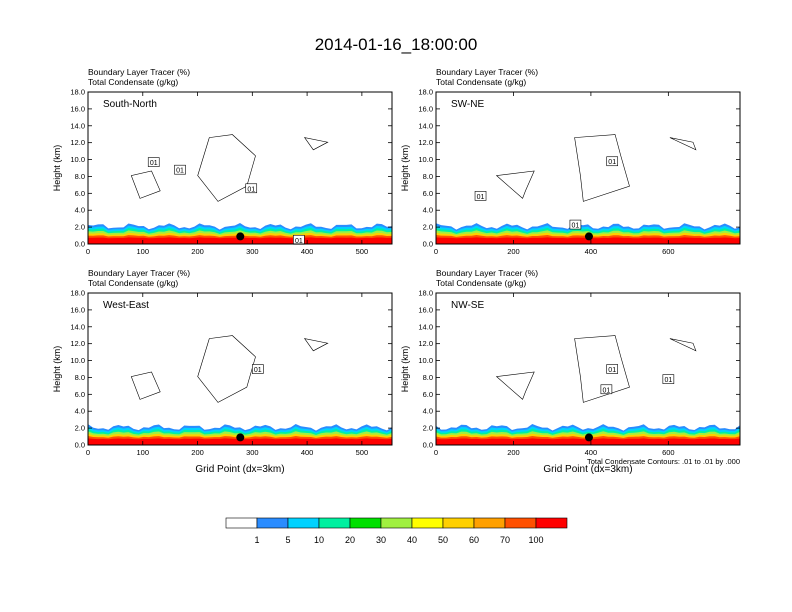 The image size is (792, 612). Describe the element at coordinates (57, 369) in the screenshot. I see `y-axis-label: Height (km)` at that location.